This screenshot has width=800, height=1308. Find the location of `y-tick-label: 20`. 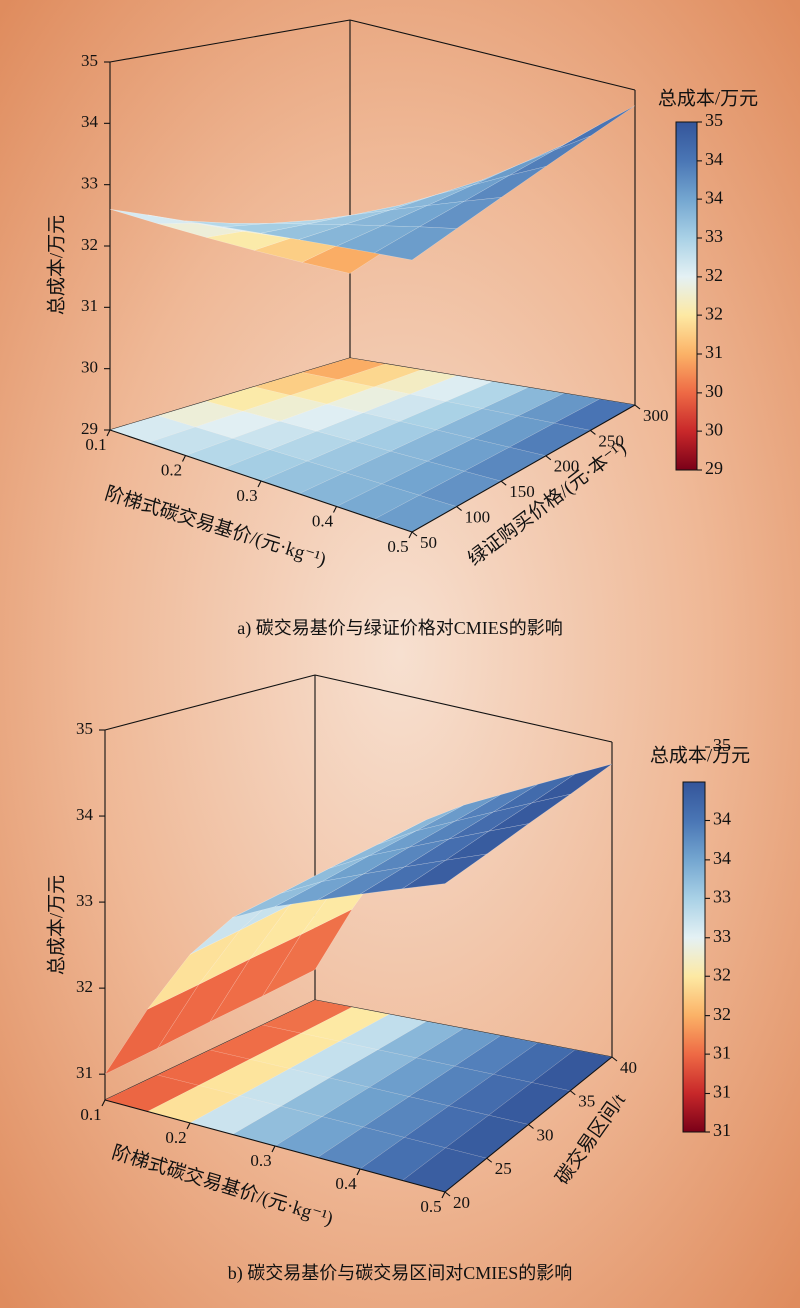

y-tick-label: 20 is located at coordinates (461, 1202).